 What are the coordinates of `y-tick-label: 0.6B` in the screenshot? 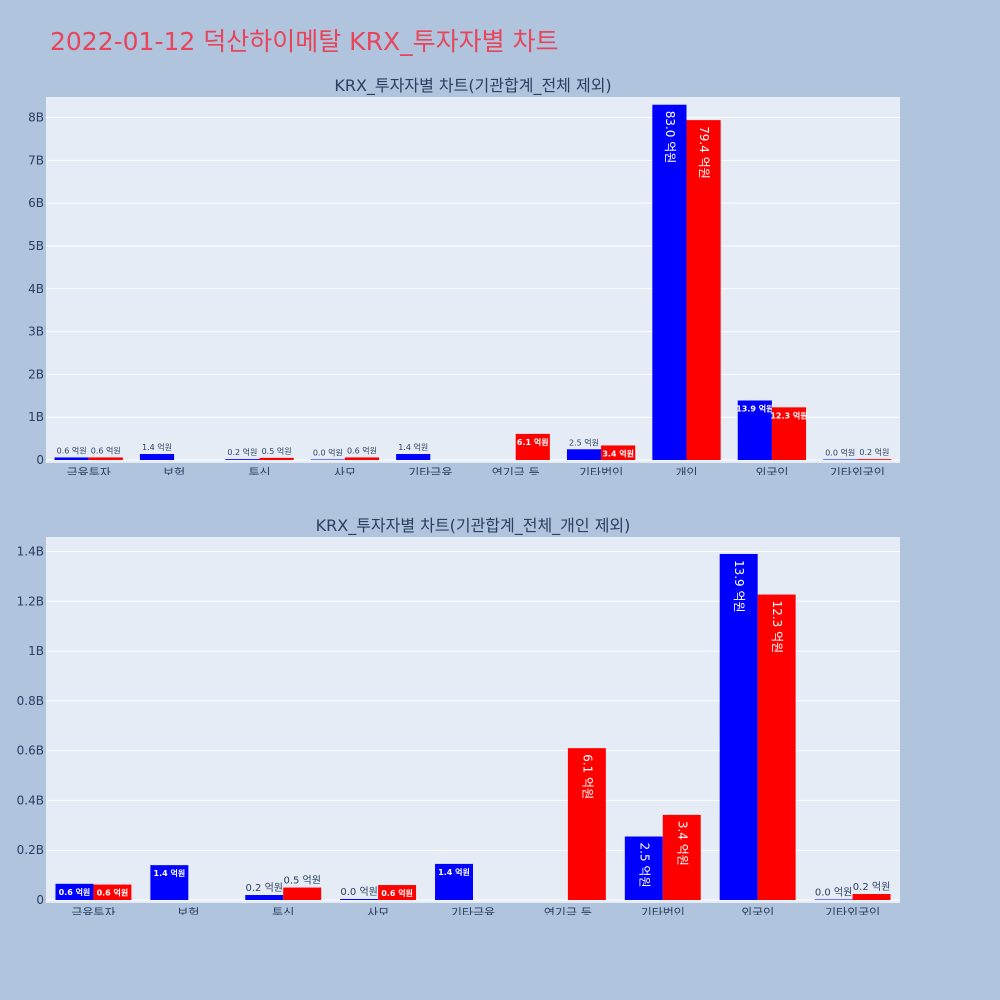 It's located at (30, 751).